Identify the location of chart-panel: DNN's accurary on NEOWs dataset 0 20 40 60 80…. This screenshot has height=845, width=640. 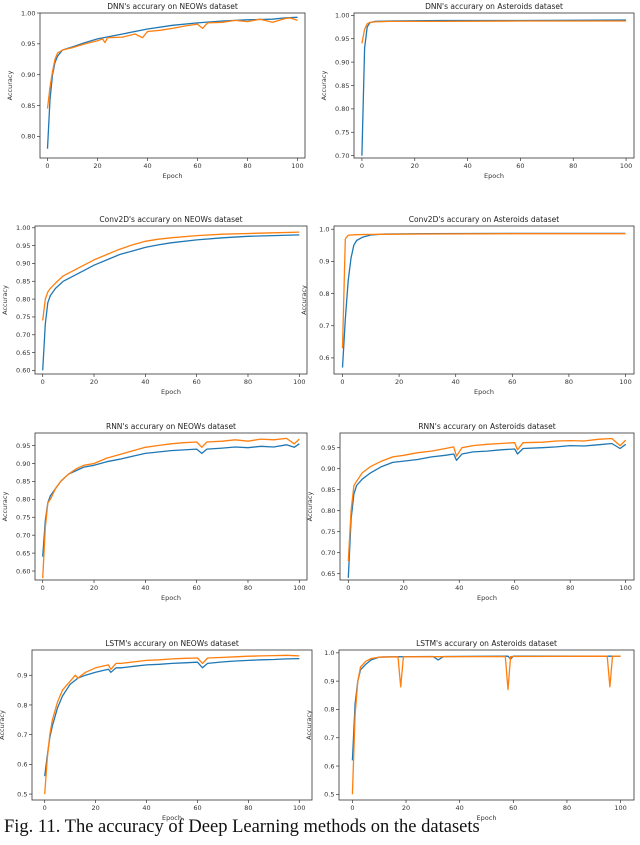
(156, 91).